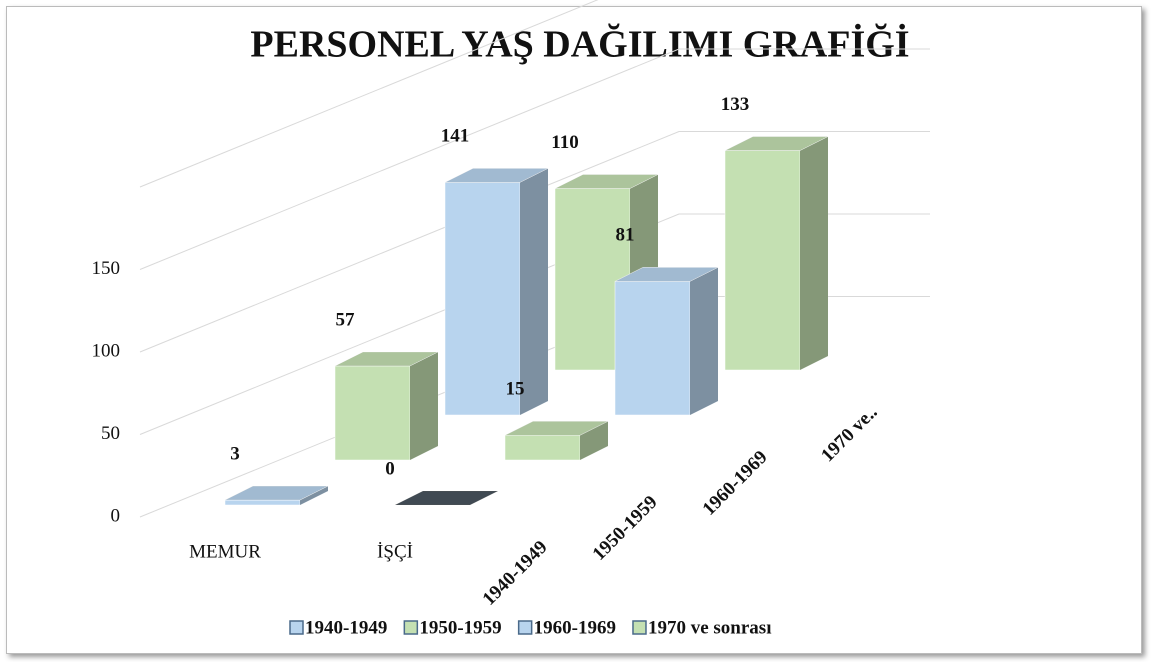 This screenshot has height=662, width=1152. Describe the element at coordinates (849, 434) in the screenshot. I see `depth-tick-label: 1970 ve..` at that location.